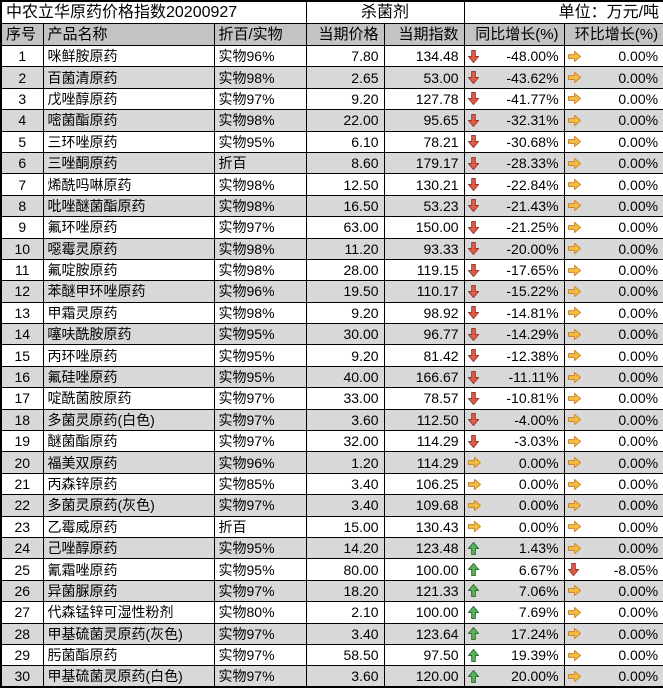 The image size is (663, 688). What do you see at coordinates (331, 334) in the screenshot?
I see `table-row: 14 噻呋酰胺原药 实物95% 30.00 96.77 -14.29% 0.00%` at bounding box center [331, 334].